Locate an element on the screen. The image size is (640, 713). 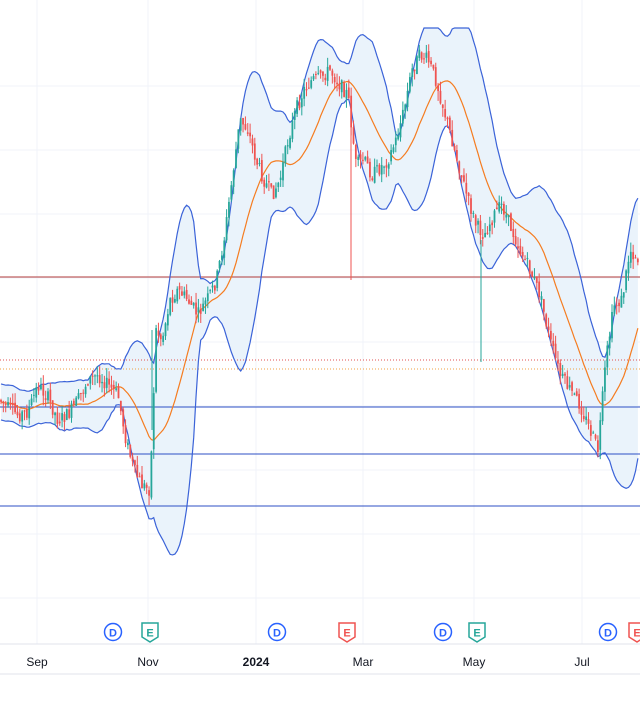
x-tick-label: May is located at coordinates (474, 662).